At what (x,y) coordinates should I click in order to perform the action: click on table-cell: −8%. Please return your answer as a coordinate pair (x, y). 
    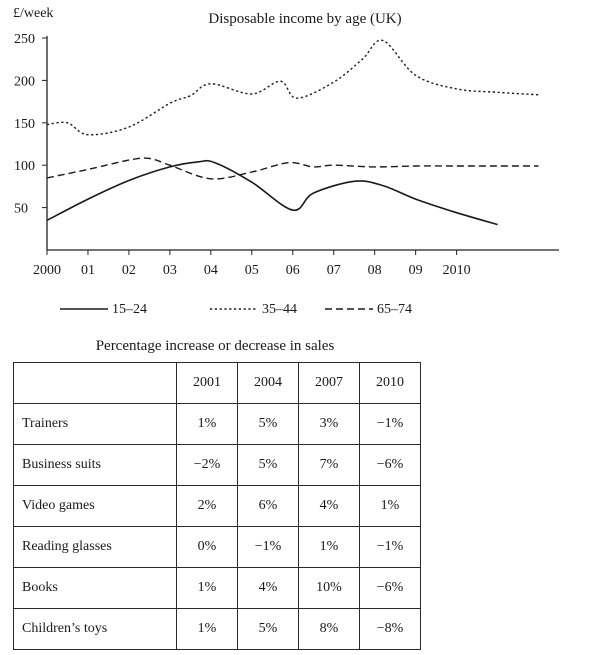
    Looking at the image, I should click on (390, 629).